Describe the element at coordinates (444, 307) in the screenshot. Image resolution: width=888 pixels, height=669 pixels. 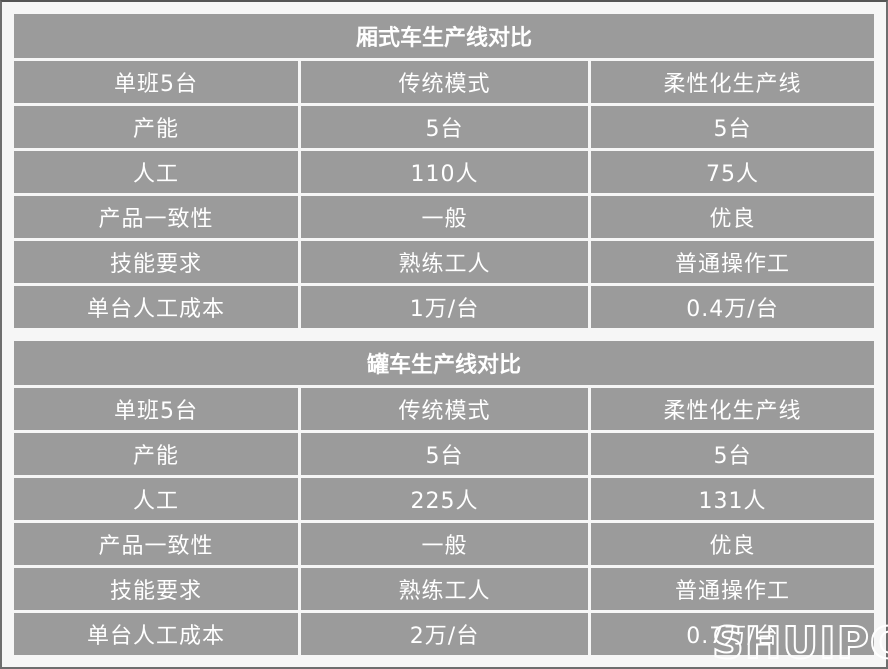
I see `table-cell: 1万/台` at that location.